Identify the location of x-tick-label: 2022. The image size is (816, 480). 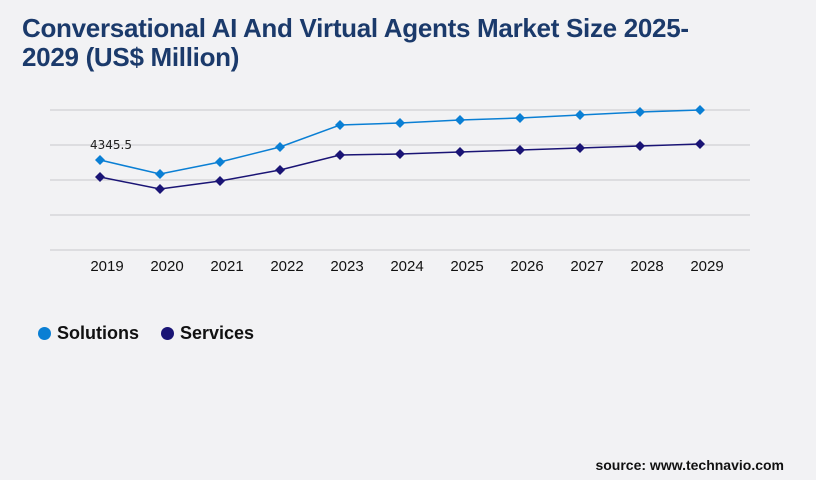
(286, 266).